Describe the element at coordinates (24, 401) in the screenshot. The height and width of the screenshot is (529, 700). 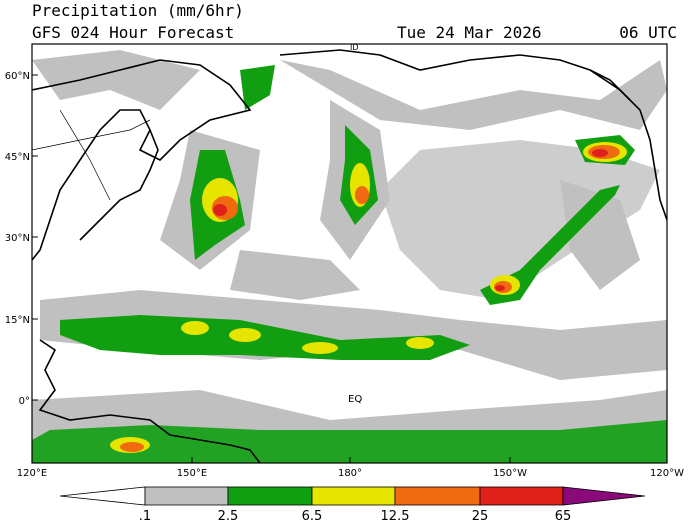
I see `lat-label: 0°` at that location.